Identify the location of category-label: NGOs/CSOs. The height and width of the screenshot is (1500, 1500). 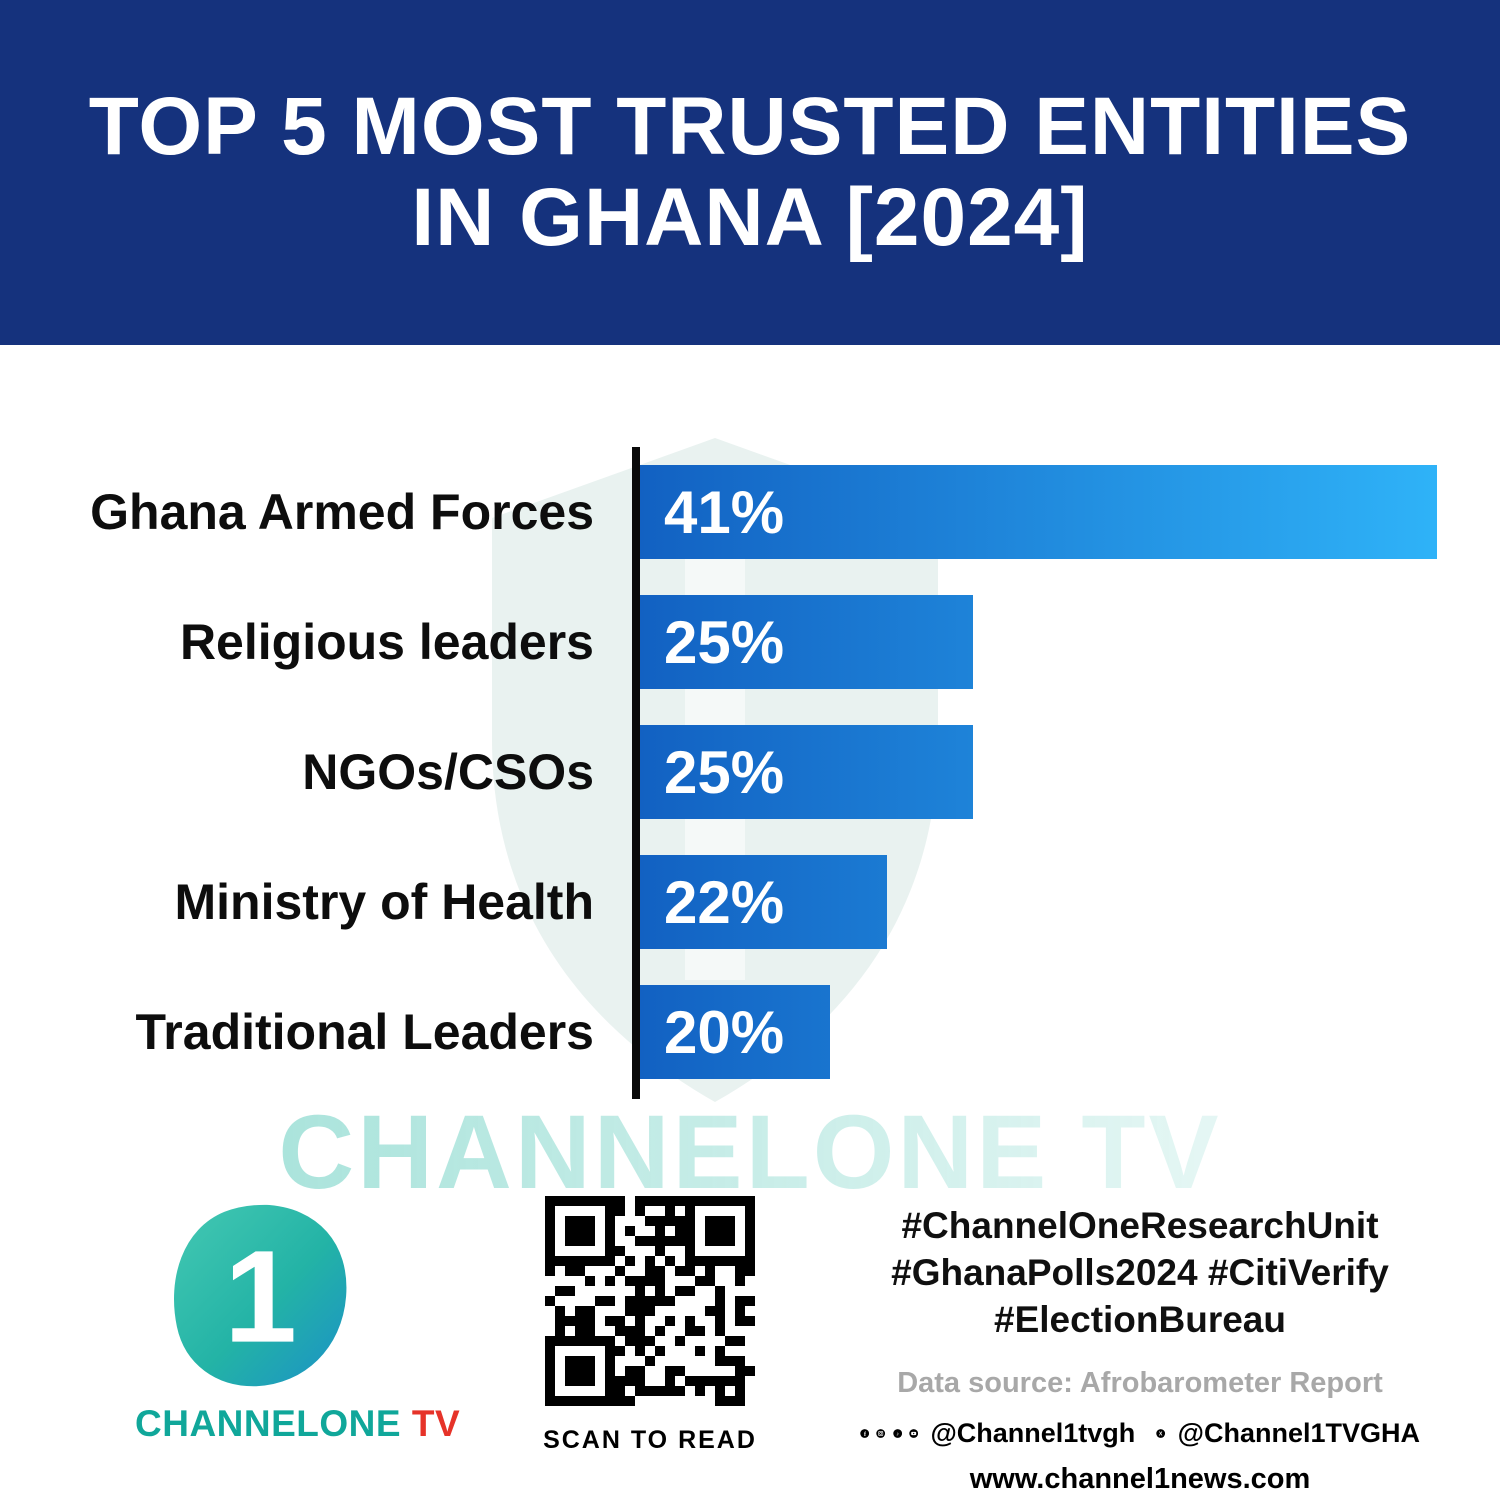
(448, 772).